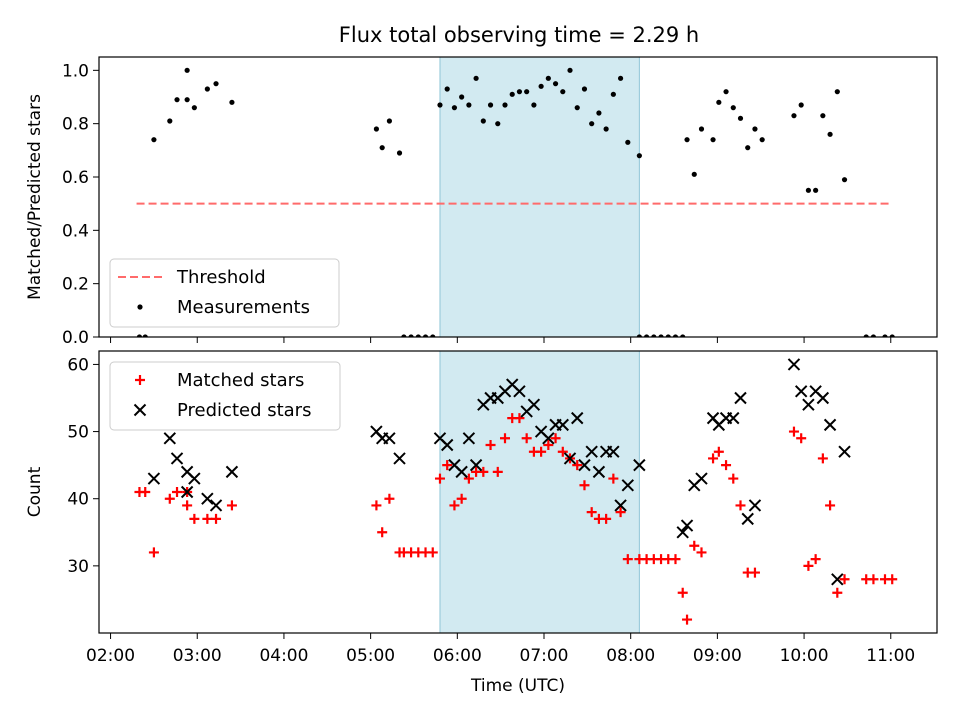  I want to click on x-tick-label: 10:00, so click(804, 656).